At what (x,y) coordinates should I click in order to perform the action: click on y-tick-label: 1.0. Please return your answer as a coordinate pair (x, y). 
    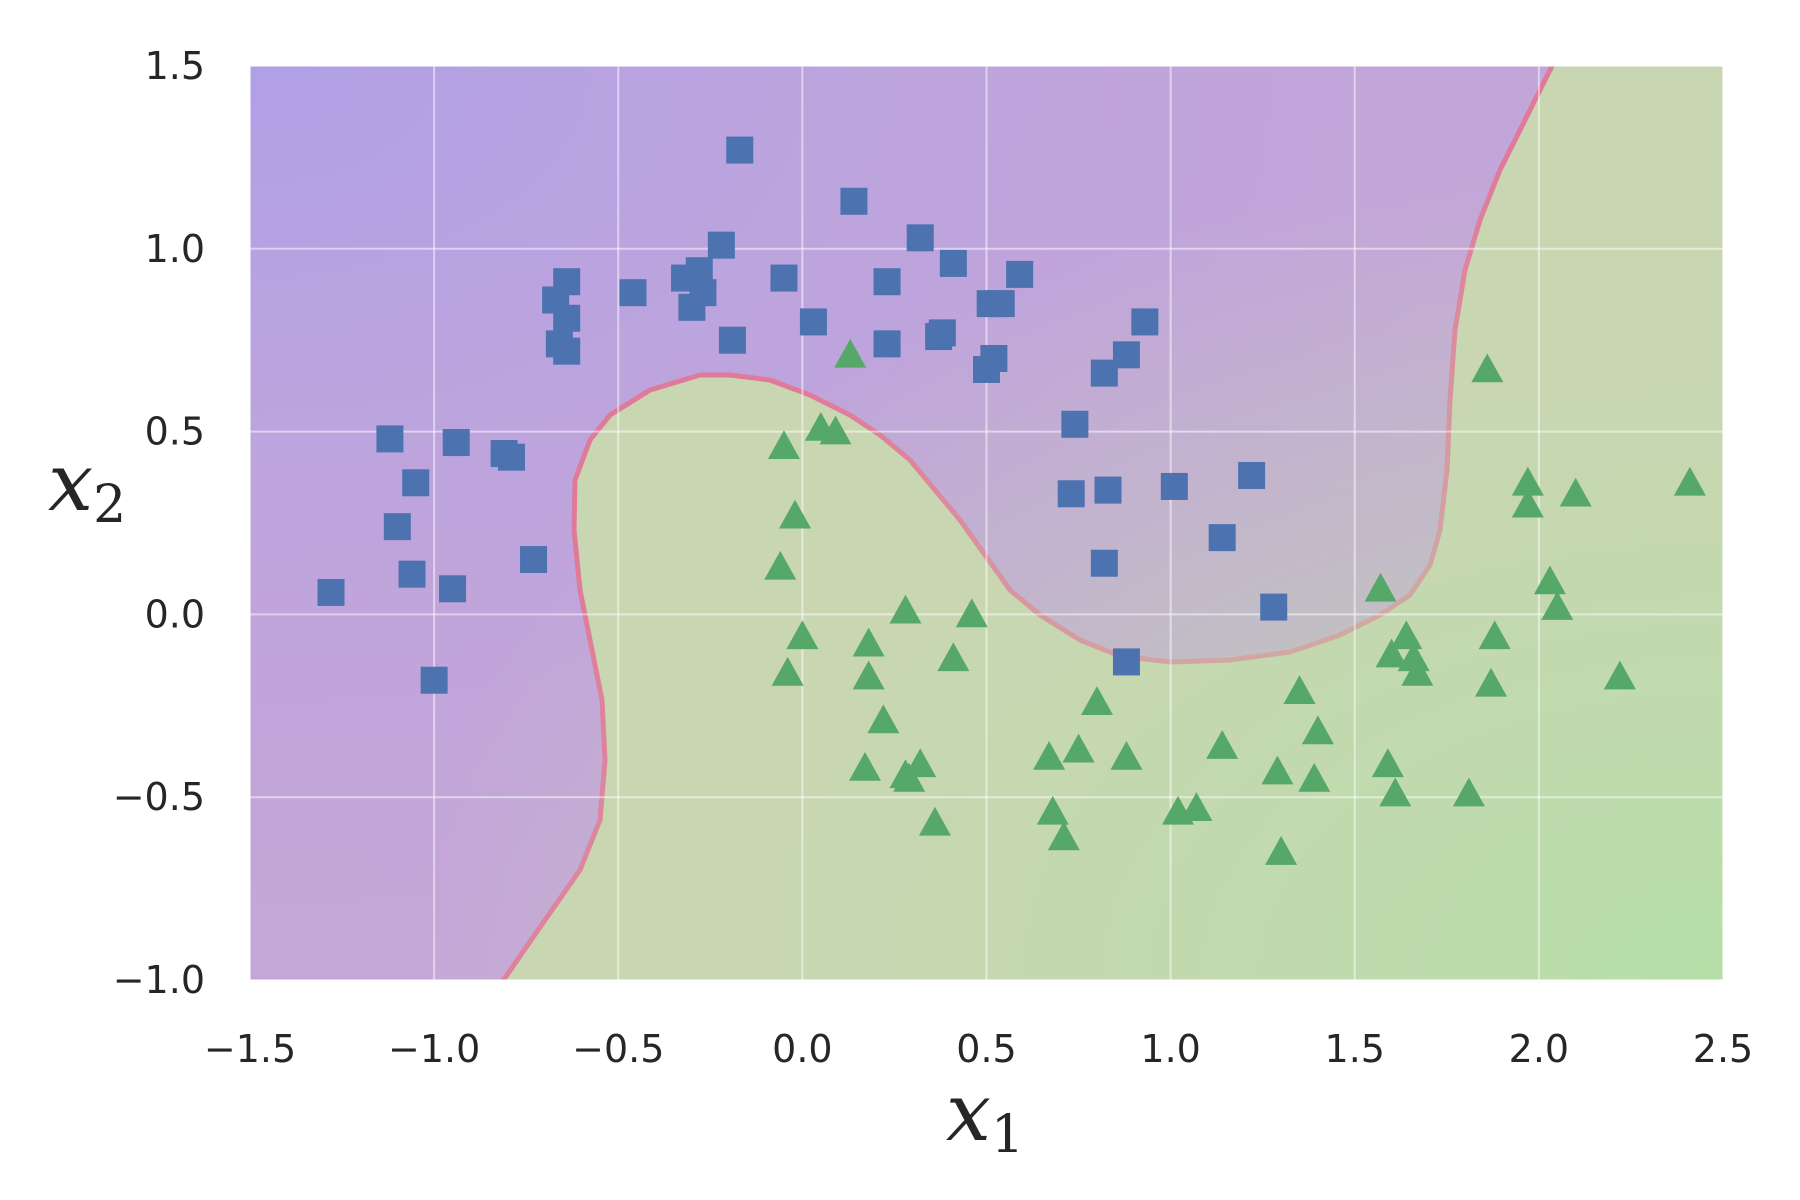
    Looking at the image, I should click on (175, 249).